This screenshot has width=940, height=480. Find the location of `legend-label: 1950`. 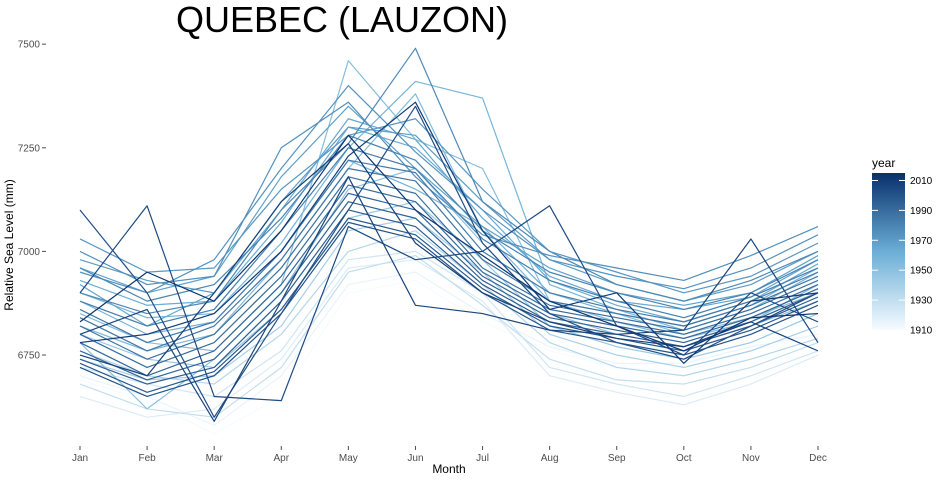

legend-label: 1950 is located at coordinates (921, 271).